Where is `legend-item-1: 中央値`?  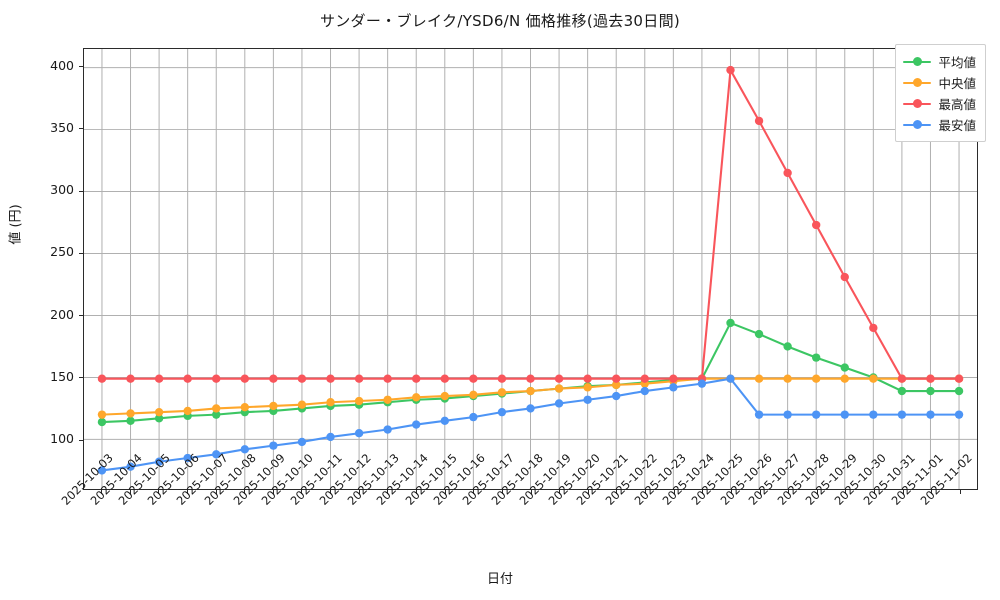 legend-item-1: 中央値 is located at coordinates (939, 82).